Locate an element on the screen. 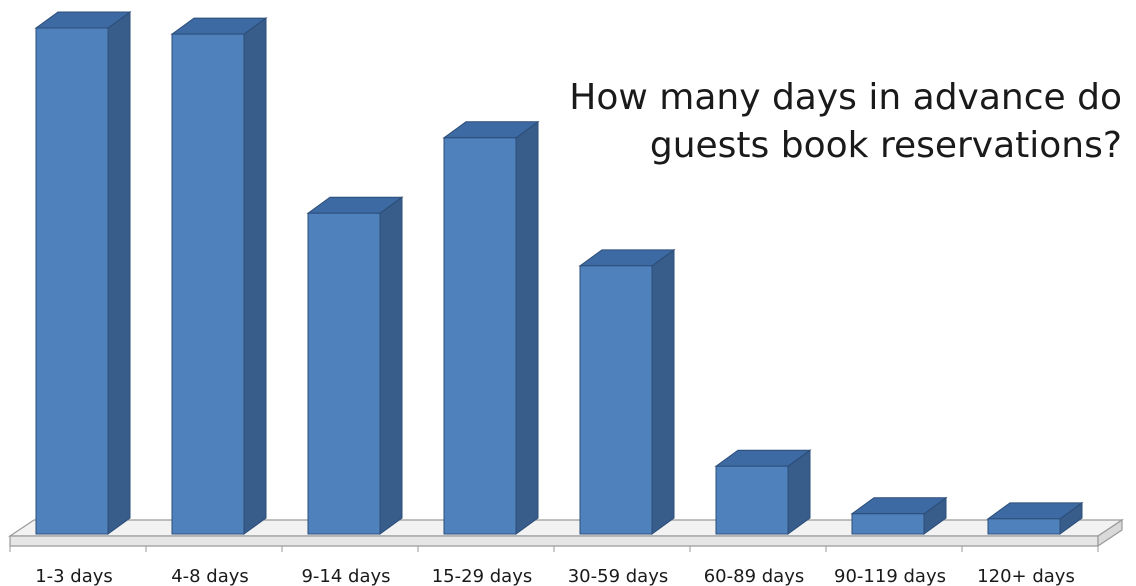  floor-side is located at coordinates (1110, 533).